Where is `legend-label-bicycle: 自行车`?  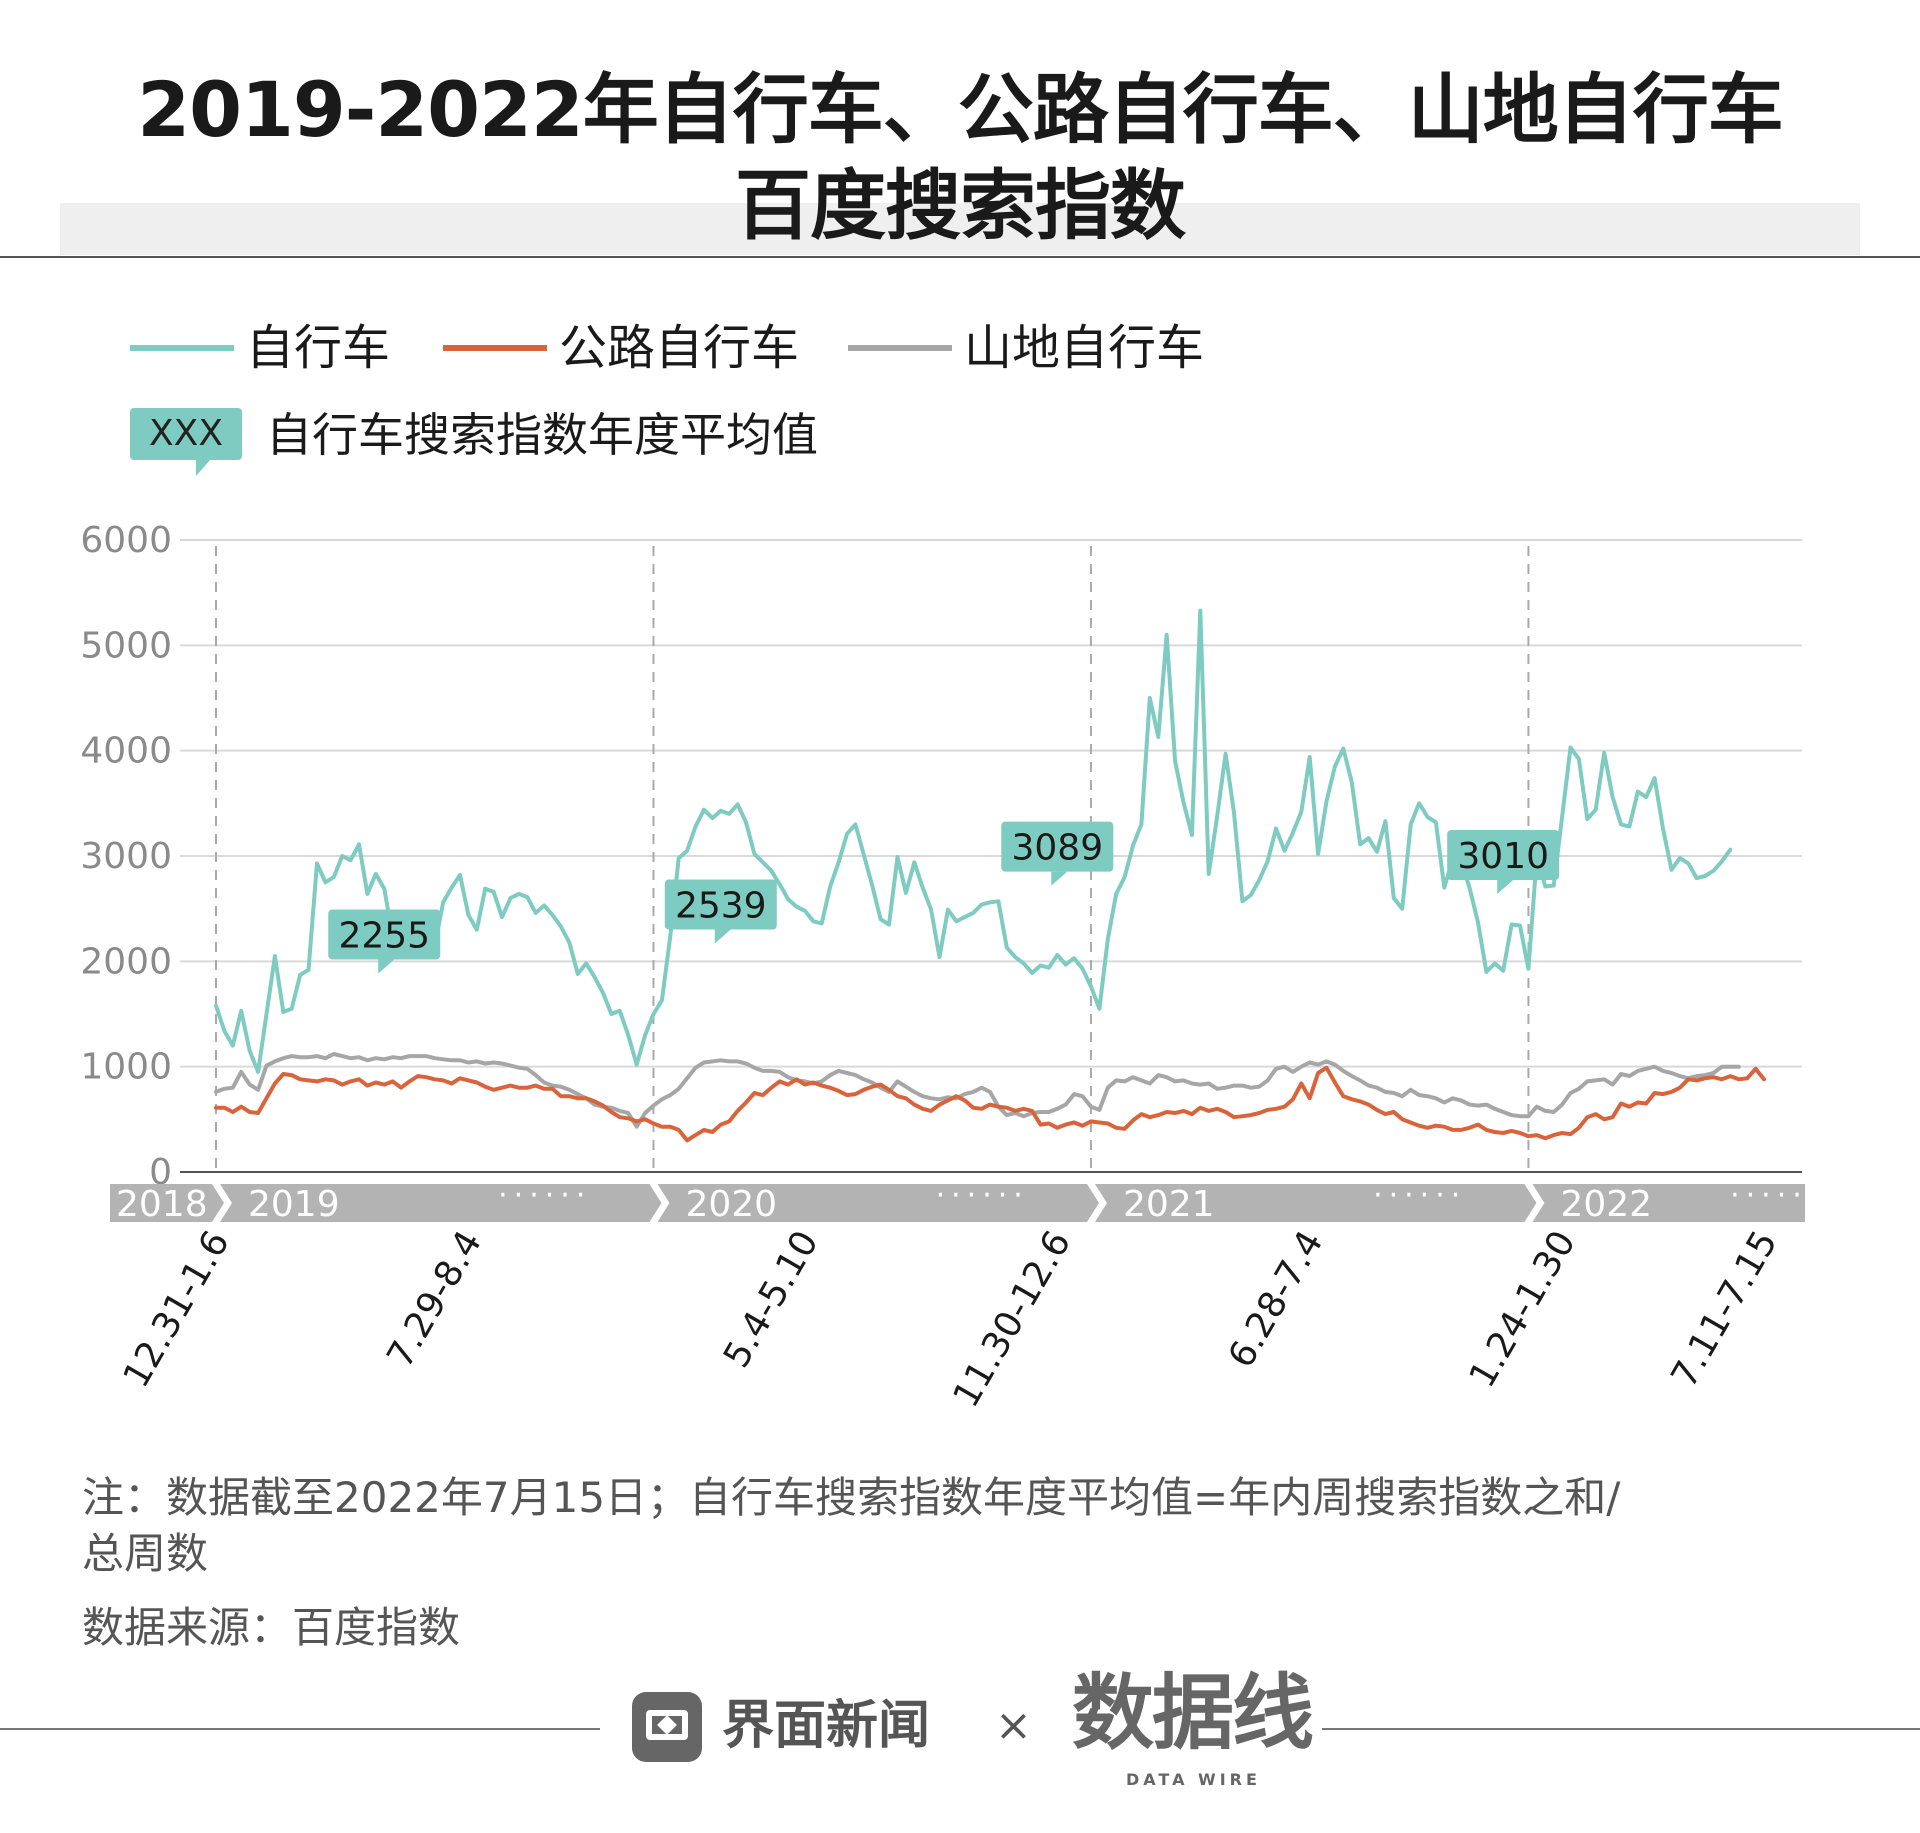
legend-label-bicycle: 自行车 is located at coordinates (318, 348).